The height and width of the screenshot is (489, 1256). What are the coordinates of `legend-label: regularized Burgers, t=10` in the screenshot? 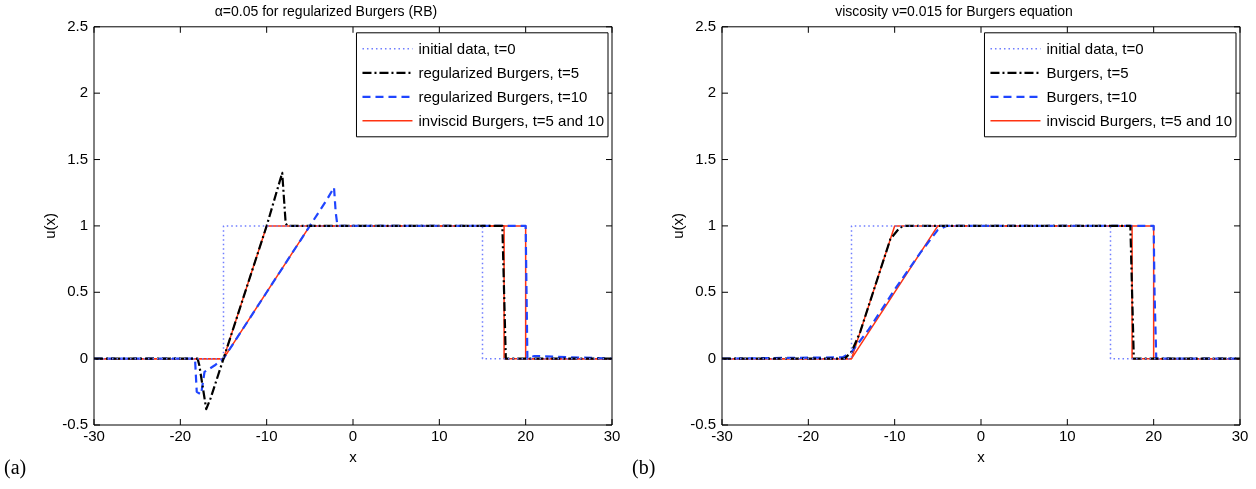 It's located at (503, 96).